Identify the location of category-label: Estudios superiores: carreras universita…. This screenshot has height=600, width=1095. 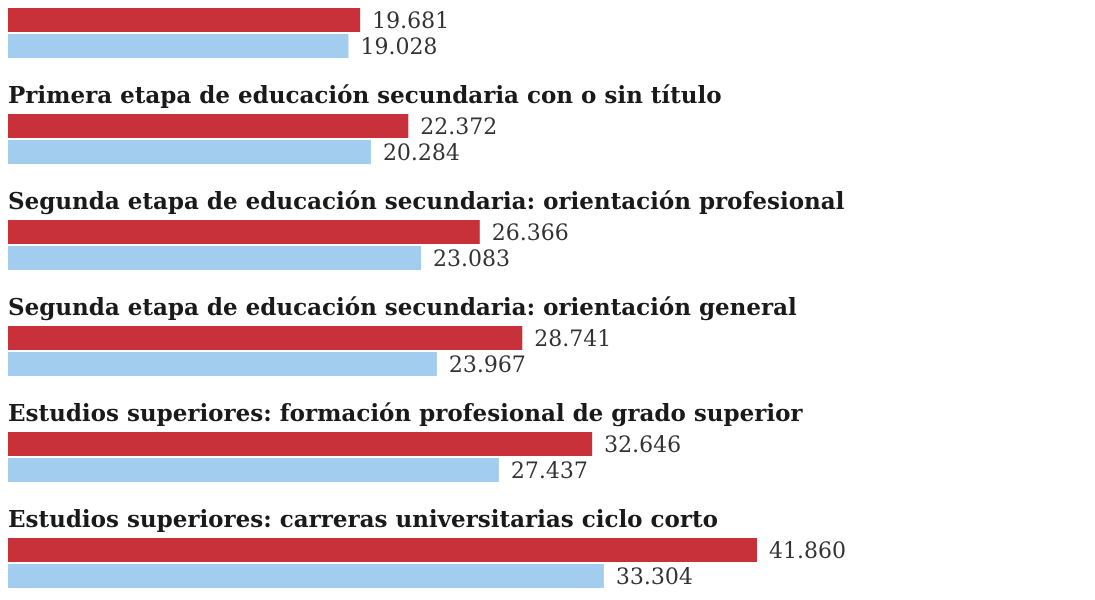
(363, 519).